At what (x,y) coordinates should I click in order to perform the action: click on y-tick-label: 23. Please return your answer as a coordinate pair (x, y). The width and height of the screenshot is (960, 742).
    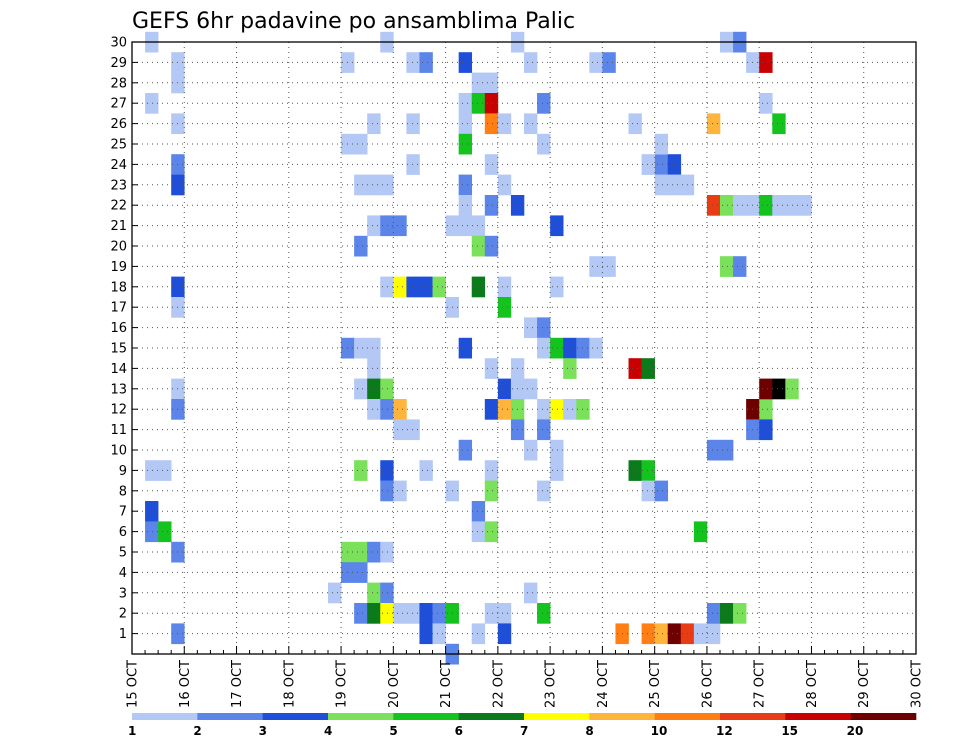
    Looking at the image, I should click on (118, 185).